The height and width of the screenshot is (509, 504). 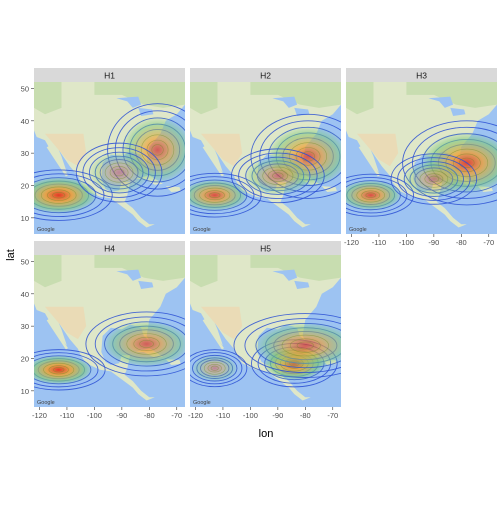 What do you see at coordinates (109, 249) in the screenshot?
I see `facet-label: H4` at bounding box center [109, 249].